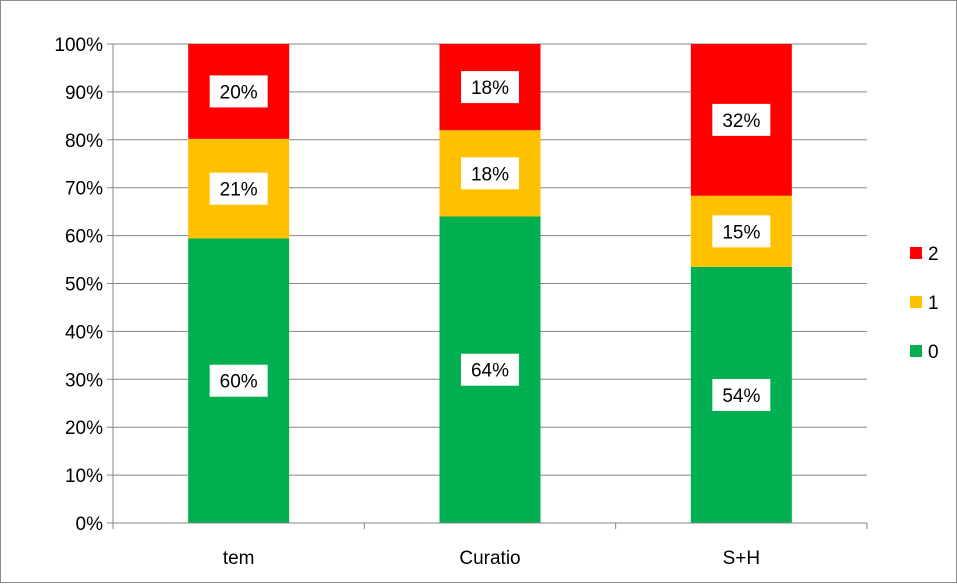 The height and width of the screenshot is (584, 957). What do you see at coordinates (84, 189) in the screenshot?
I see `y-tick-label: 70%` at bounding box center [84, 189].